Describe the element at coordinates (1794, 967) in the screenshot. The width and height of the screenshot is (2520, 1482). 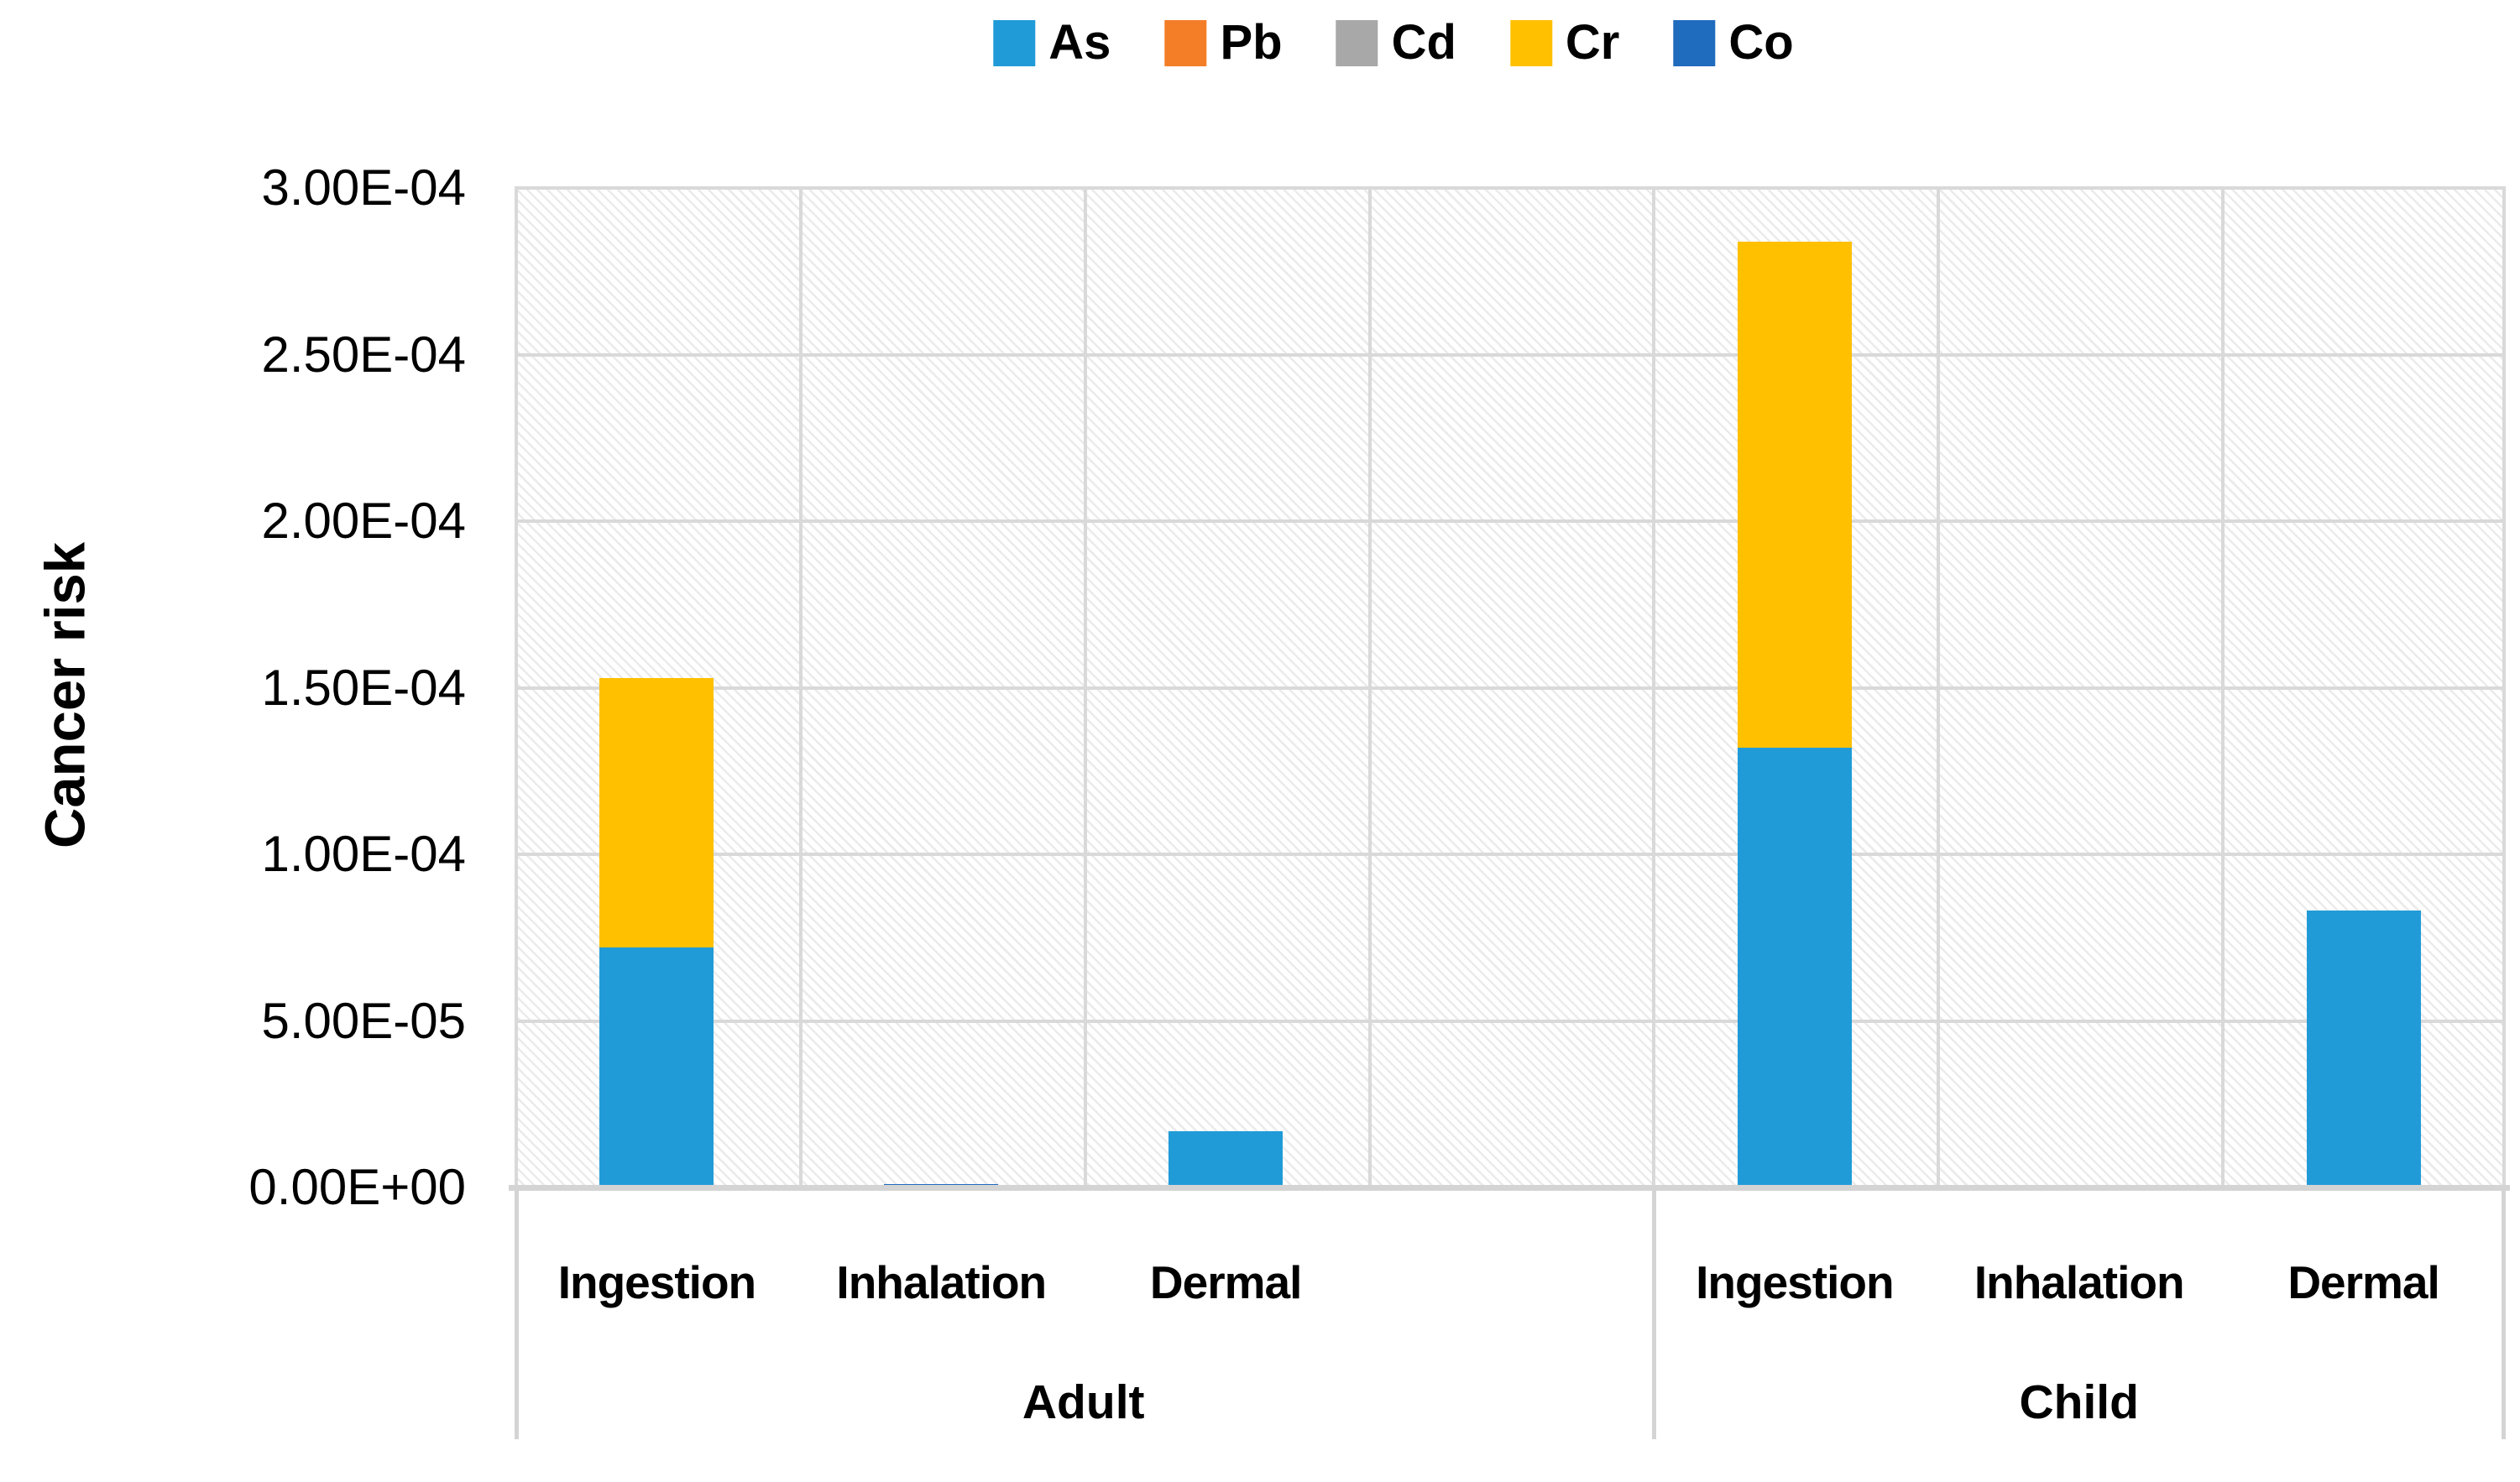
I see `bar-segment-As-child-ingestion` at that location.